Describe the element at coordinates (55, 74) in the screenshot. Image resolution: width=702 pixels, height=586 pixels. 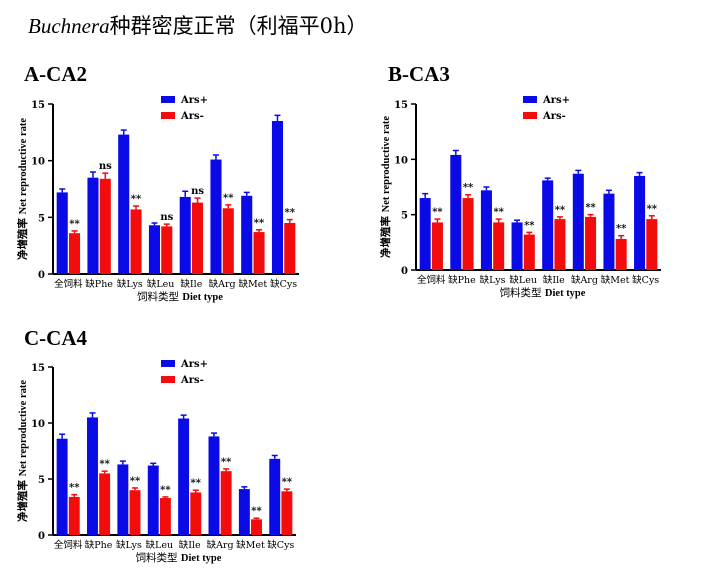
I see `panel-title-a: A-CA2` at that location.